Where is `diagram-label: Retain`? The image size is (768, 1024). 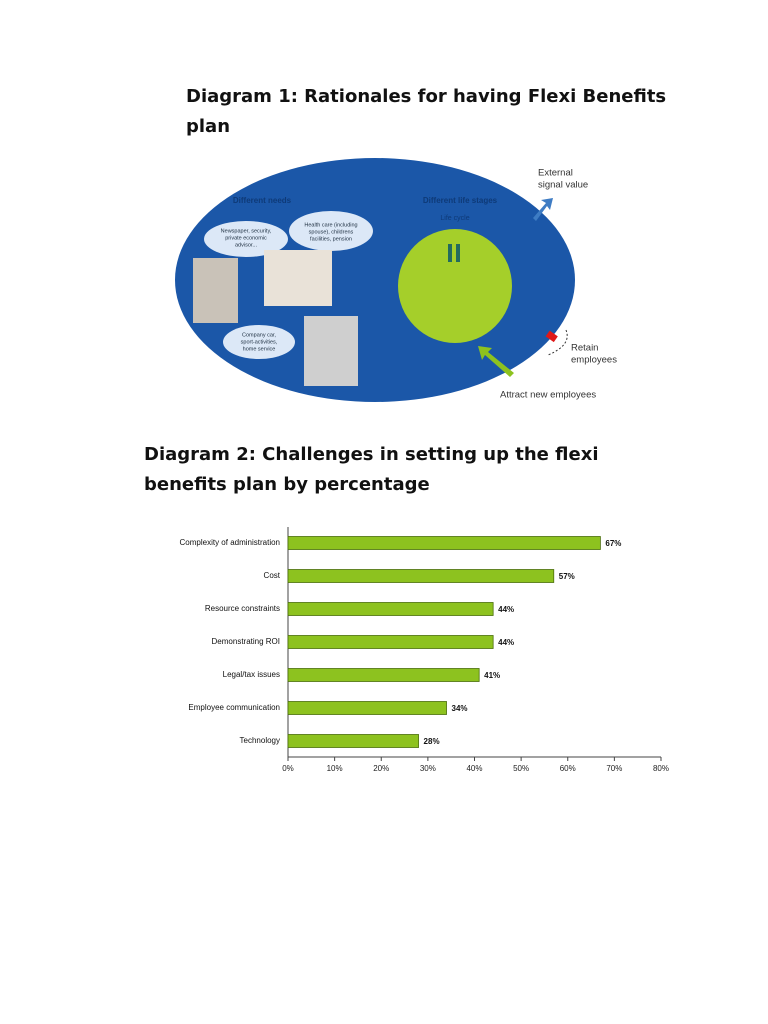
diagram-label: Retain is located at coordinates (584, 348).